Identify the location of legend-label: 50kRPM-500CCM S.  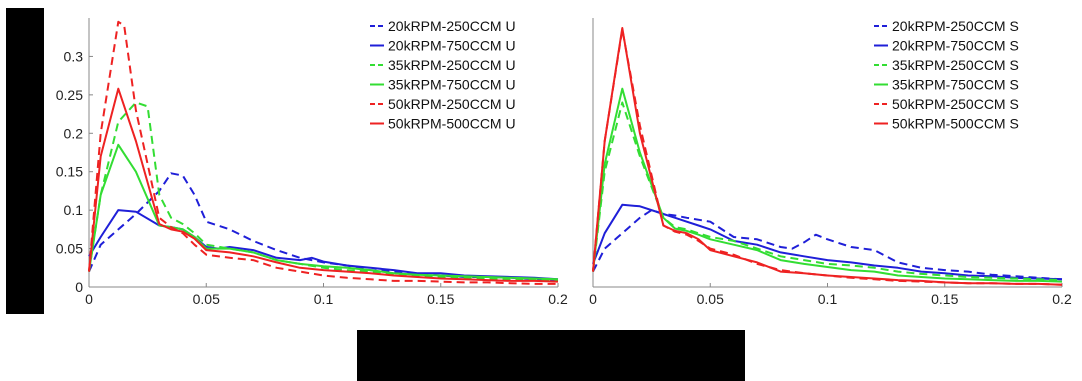
(955, 124).